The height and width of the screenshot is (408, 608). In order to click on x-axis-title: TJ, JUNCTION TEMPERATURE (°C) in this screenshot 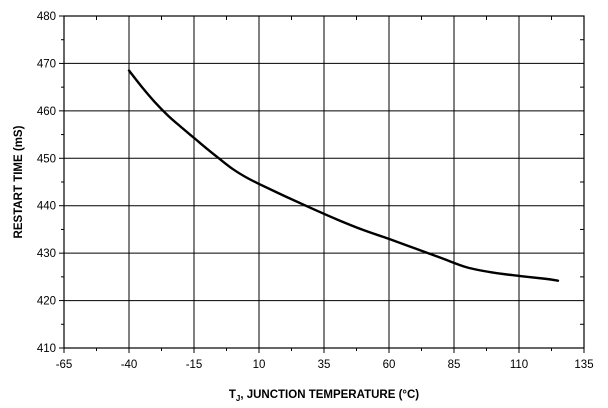, I will do `click(324, 396)`.